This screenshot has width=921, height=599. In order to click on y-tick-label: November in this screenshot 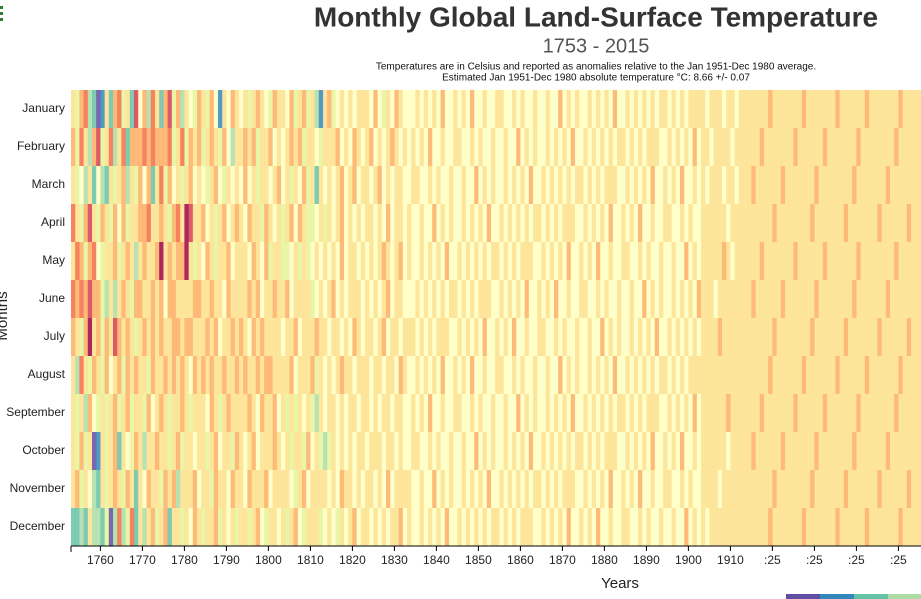, I will do `click(37, 488)`.